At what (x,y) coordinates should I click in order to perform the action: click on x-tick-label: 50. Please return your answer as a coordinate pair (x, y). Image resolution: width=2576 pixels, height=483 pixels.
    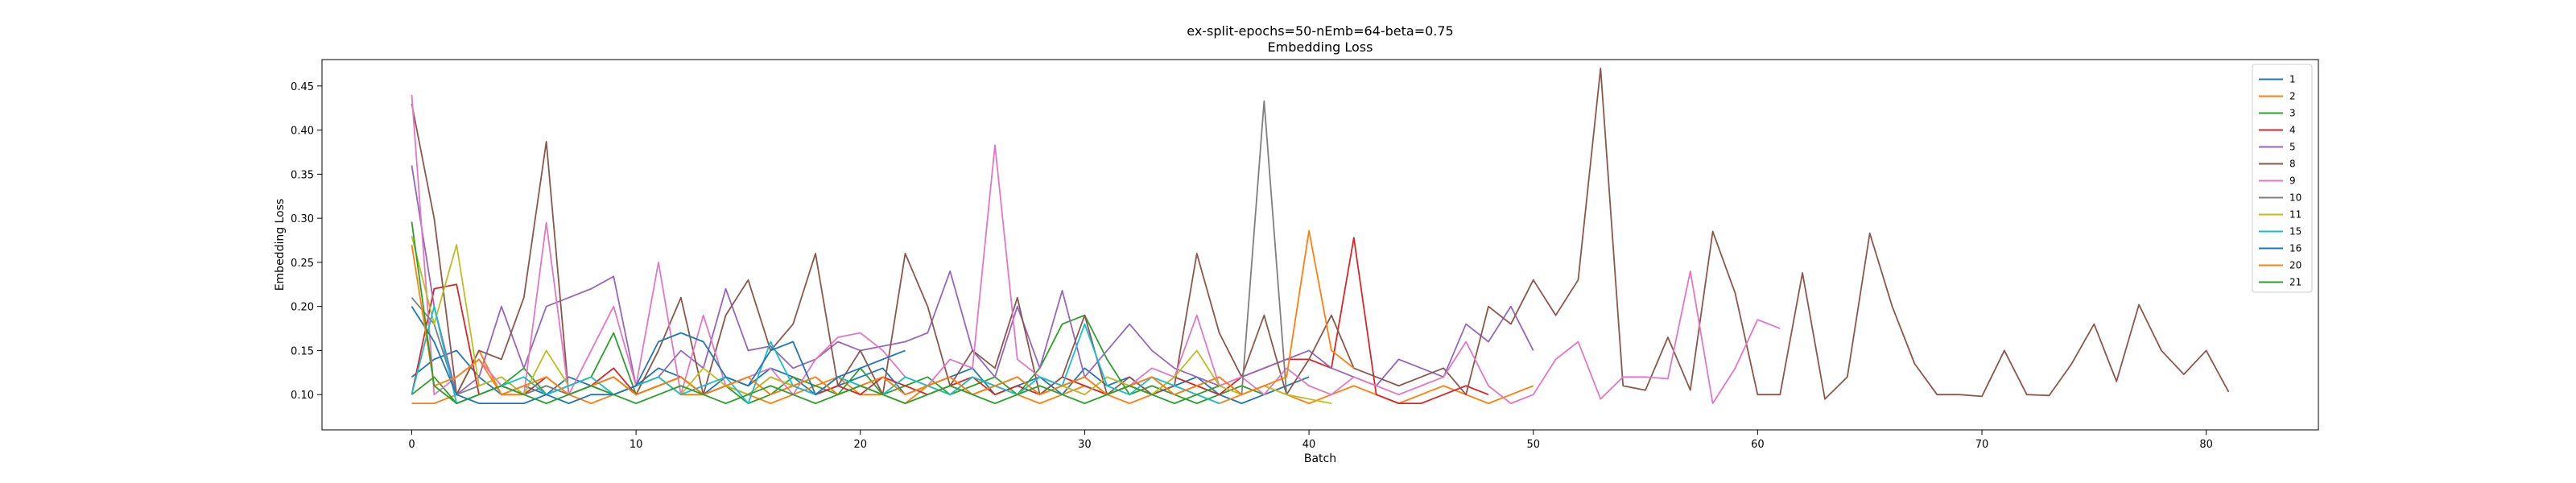
    Looking at the image, I should click on (1533, 445).